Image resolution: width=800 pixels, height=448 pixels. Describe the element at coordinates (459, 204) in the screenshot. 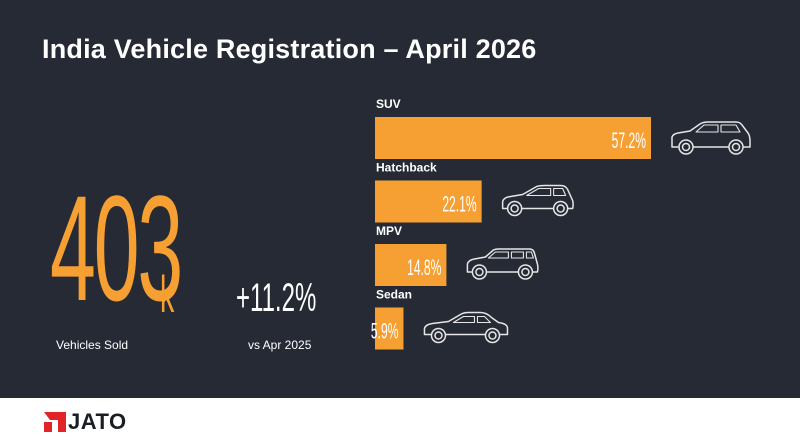

I see `value-label-hatchback: 22.1%` at that location.